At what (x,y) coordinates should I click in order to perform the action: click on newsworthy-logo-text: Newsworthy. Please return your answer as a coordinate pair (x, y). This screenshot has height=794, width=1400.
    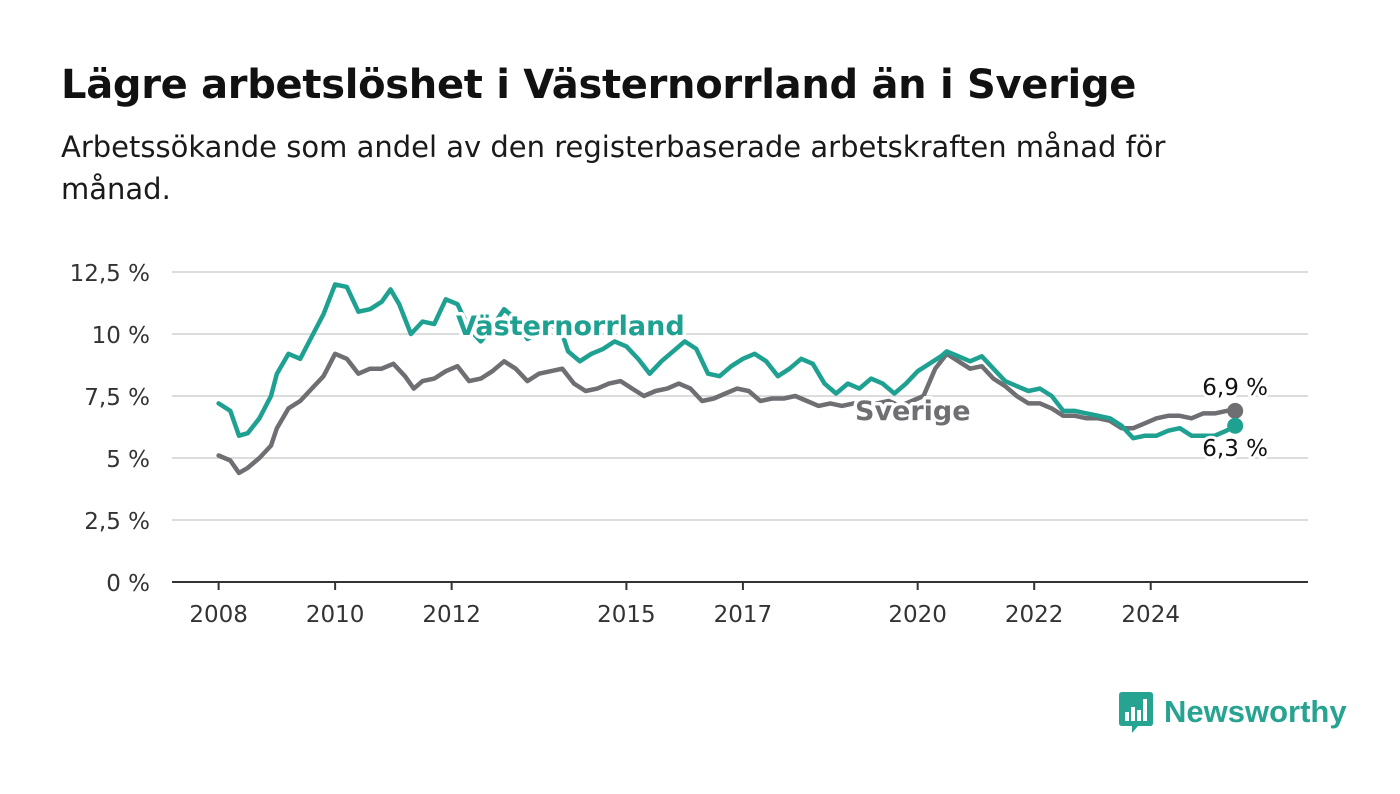
    Looking at the image, I should click on (1255, 711).